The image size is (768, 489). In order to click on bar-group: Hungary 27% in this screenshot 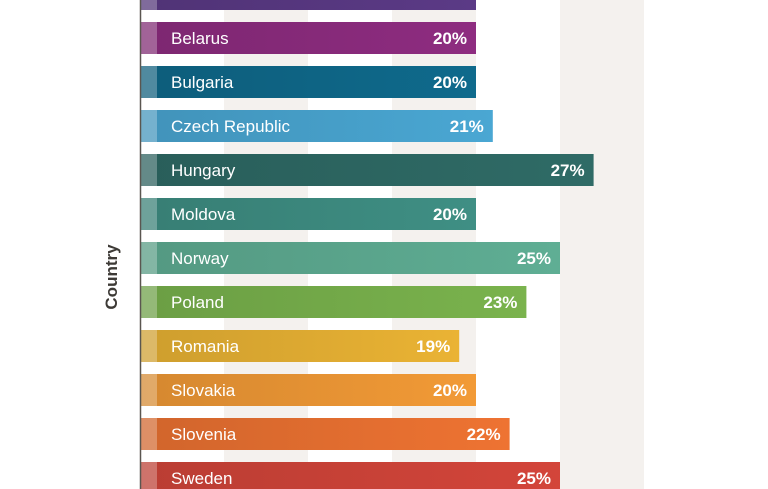, I will do `click(367, 170)`.